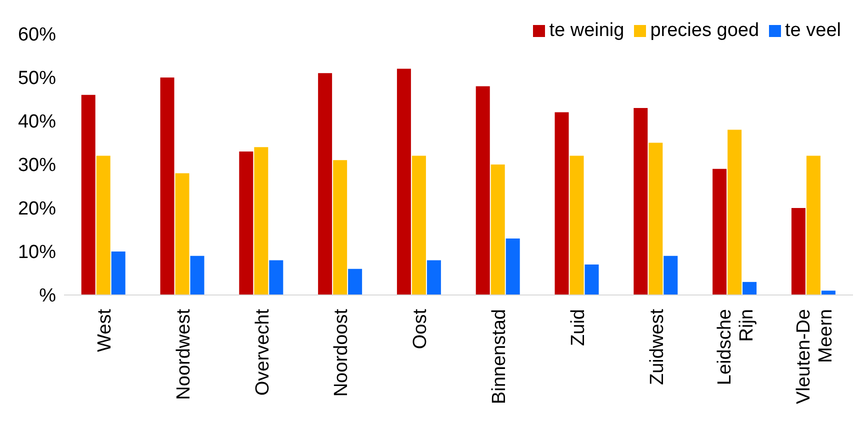 The image size is (861, 425). Describe the element at coordinates (47, 296) in the screenshot. I see `y-tick-label: %` at that location.